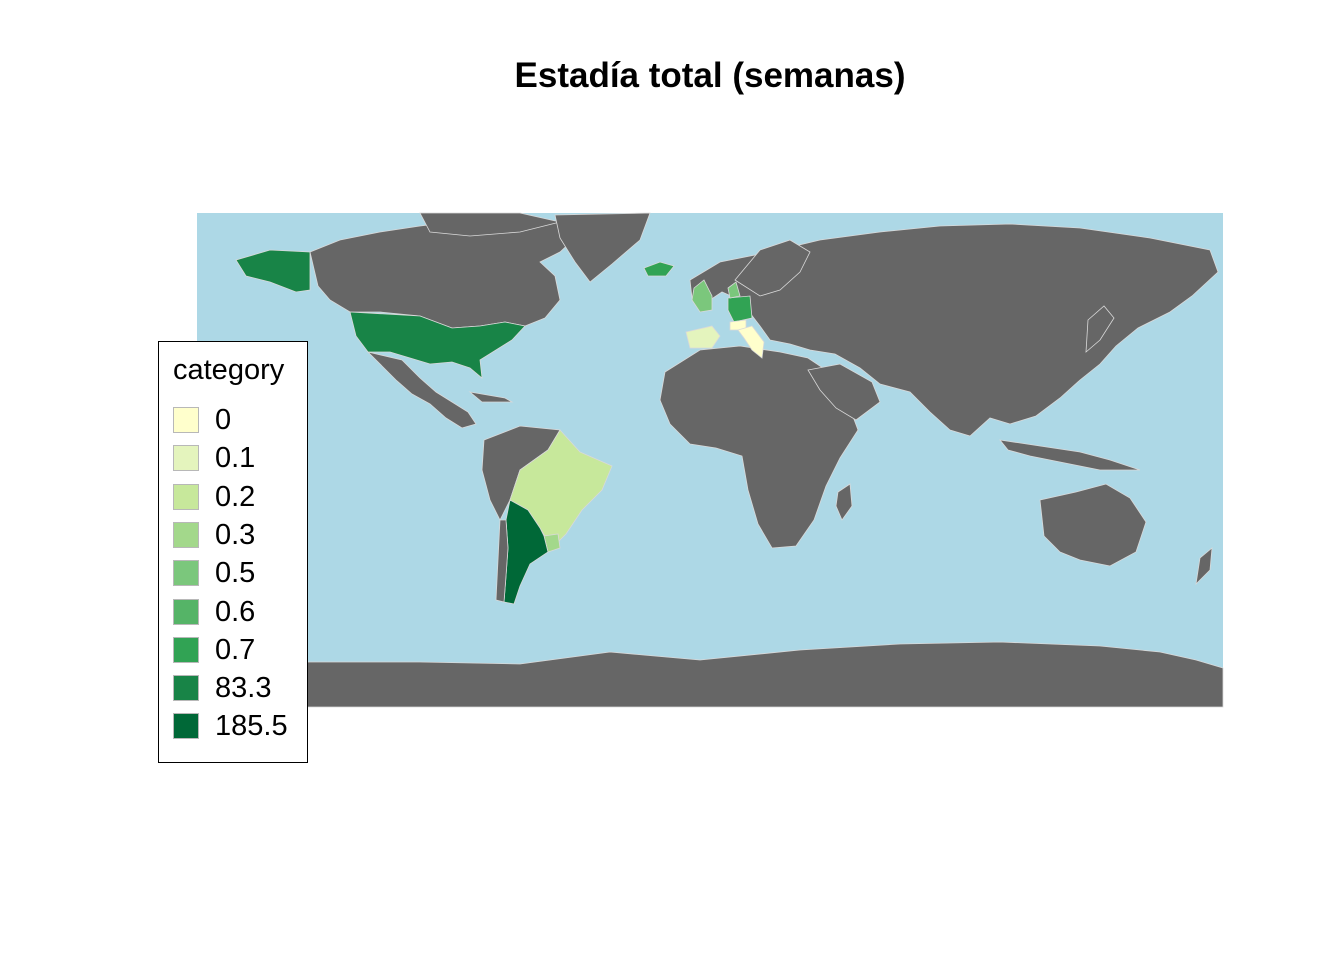 Image resolution: width=1344 pixels, height=960 pixels. What do you see at coordinates (235, 534) in the screenshot?
I see `legend-label: 0.3` at bounding box center [235, 534].